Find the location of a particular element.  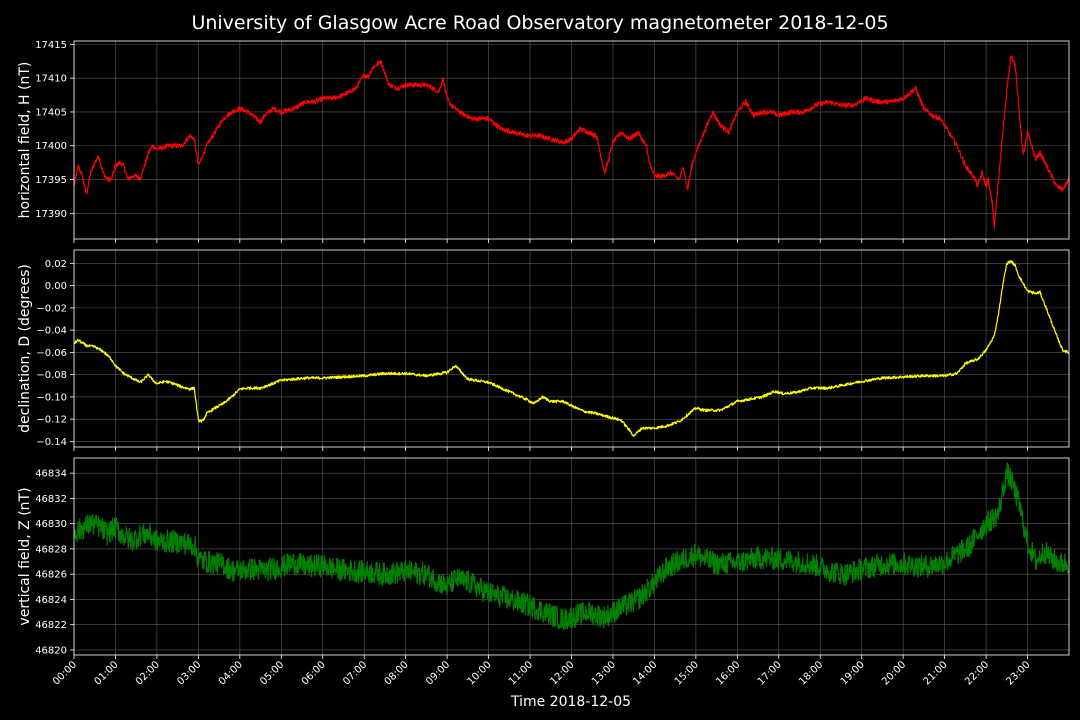

y-tick-label: 46828 is located at coordinates (51, 549).